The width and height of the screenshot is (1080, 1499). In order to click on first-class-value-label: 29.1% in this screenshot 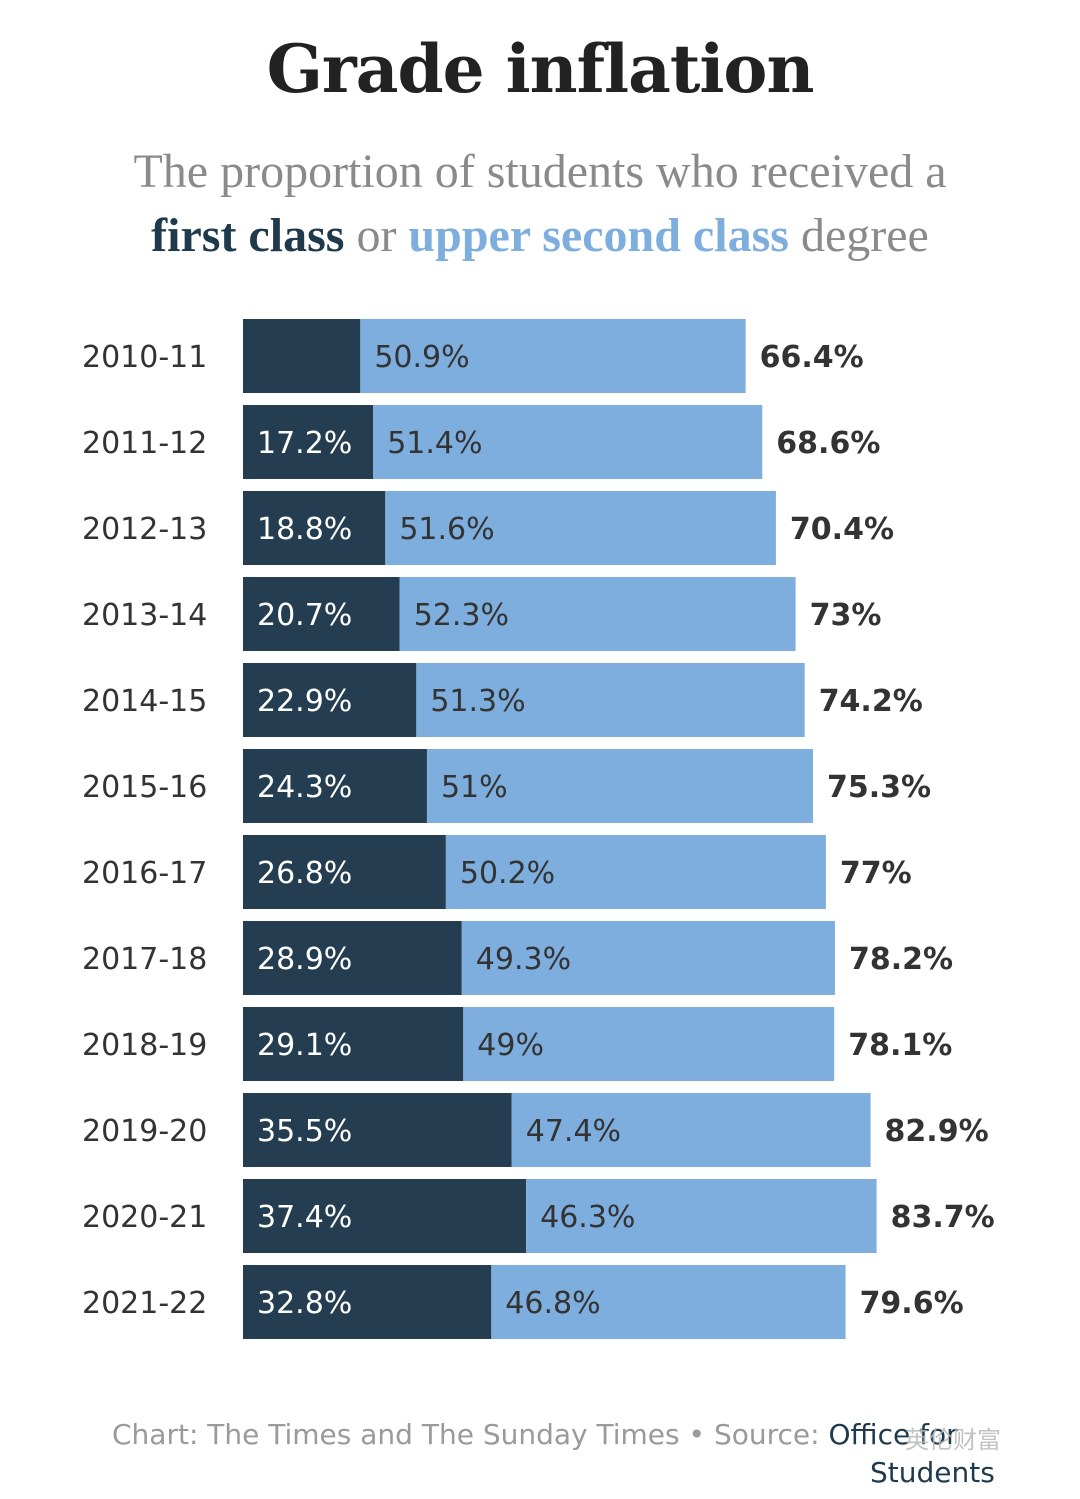, I will do `click(304, 1045)`.